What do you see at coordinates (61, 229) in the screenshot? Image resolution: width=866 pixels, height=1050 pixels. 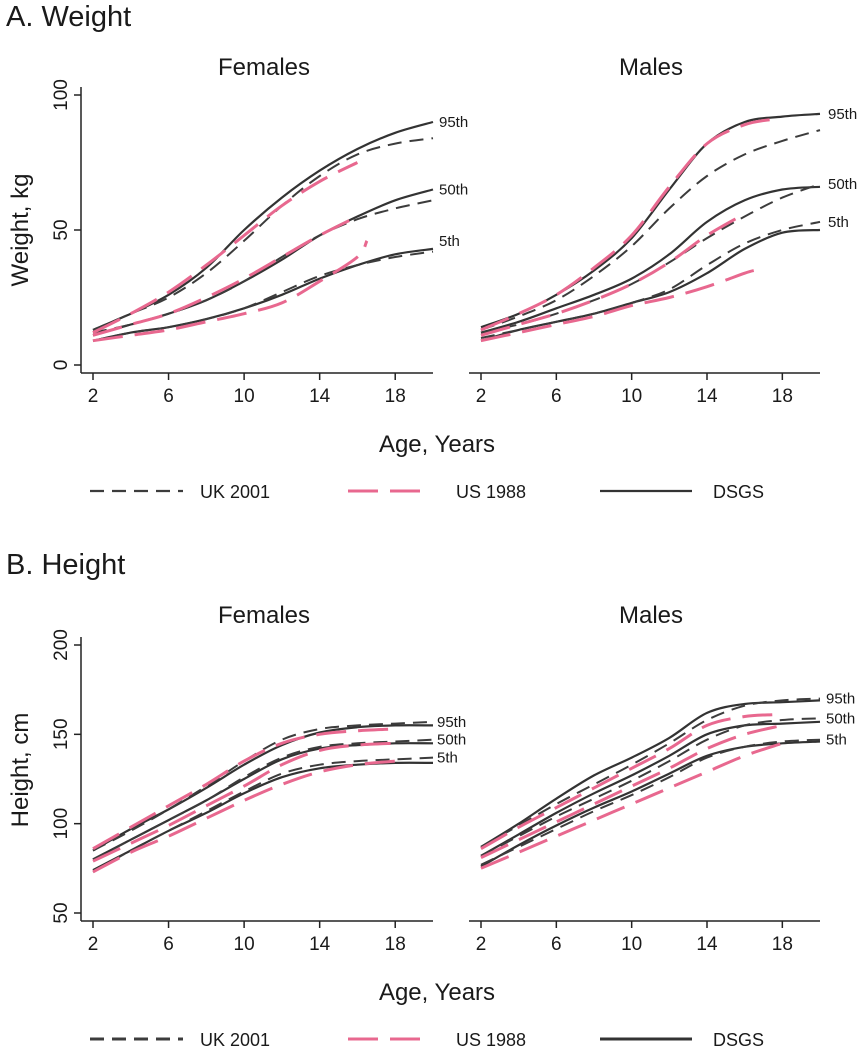 I see `weight-females-y-tick-label: 50` at bounding box center [61, 229].